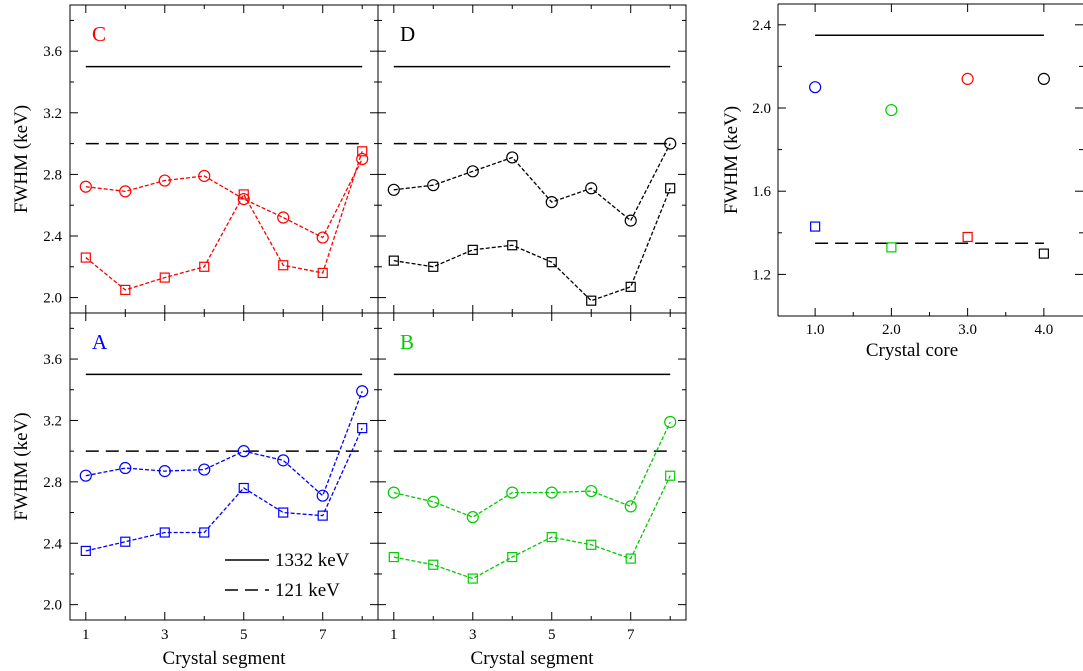  I want to click on x-tick-label: 2.0, so click(891, 330).